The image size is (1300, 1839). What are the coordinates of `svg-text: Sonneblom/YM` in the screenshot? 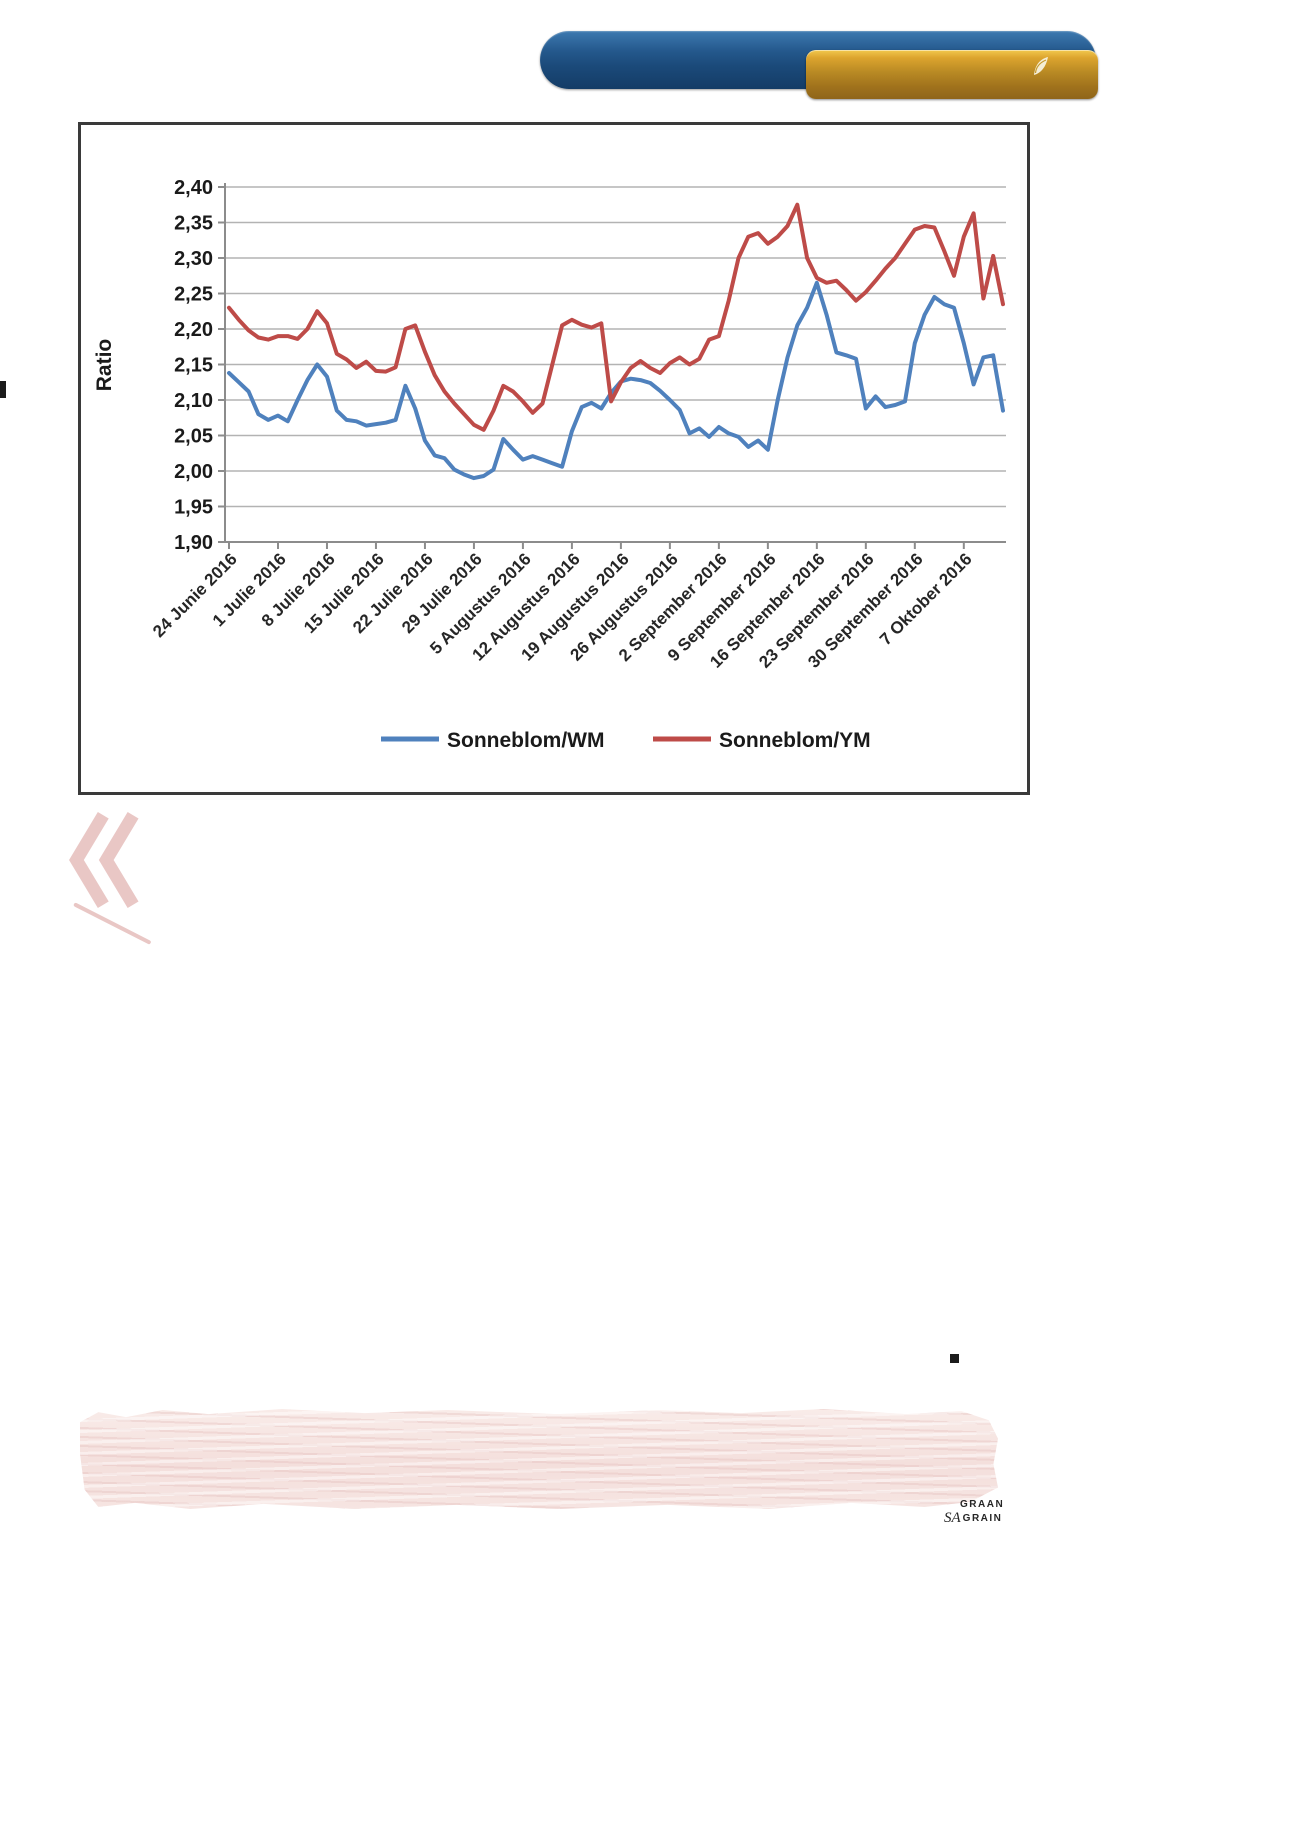 It's located at (795, 740).